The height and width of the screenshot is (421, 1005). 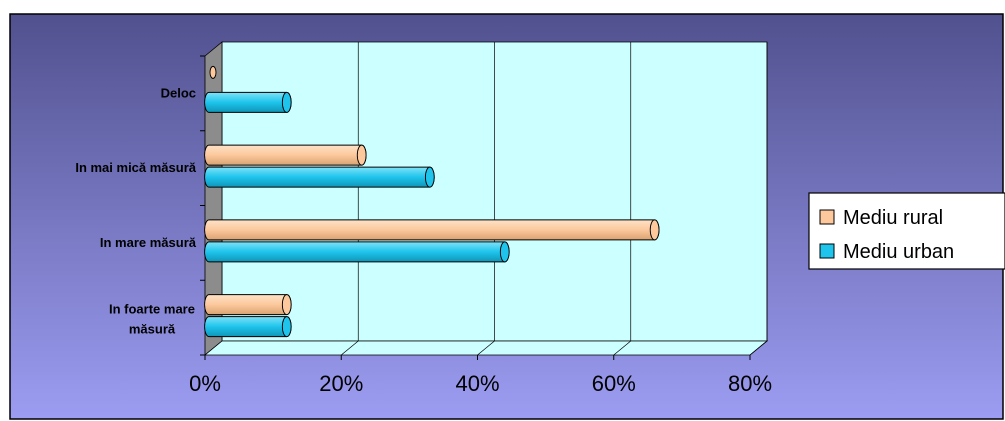 I want to click on legend-box, so click(x=906, y=231).